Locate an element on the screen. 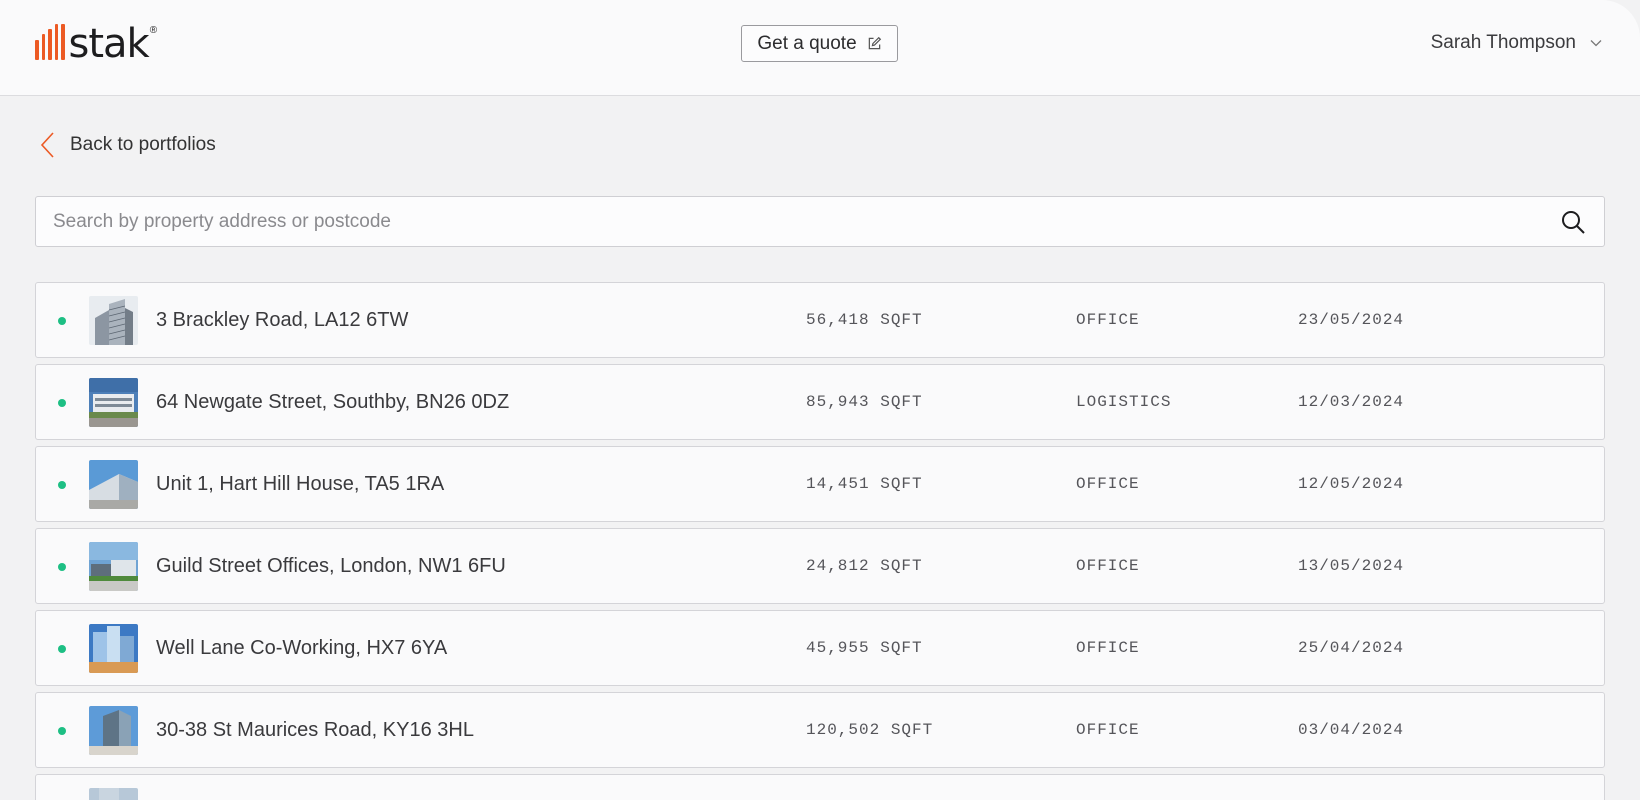 The image size is (1640, 800). user-menu: Sarah Thompson is located at coordinates (1516, 43).